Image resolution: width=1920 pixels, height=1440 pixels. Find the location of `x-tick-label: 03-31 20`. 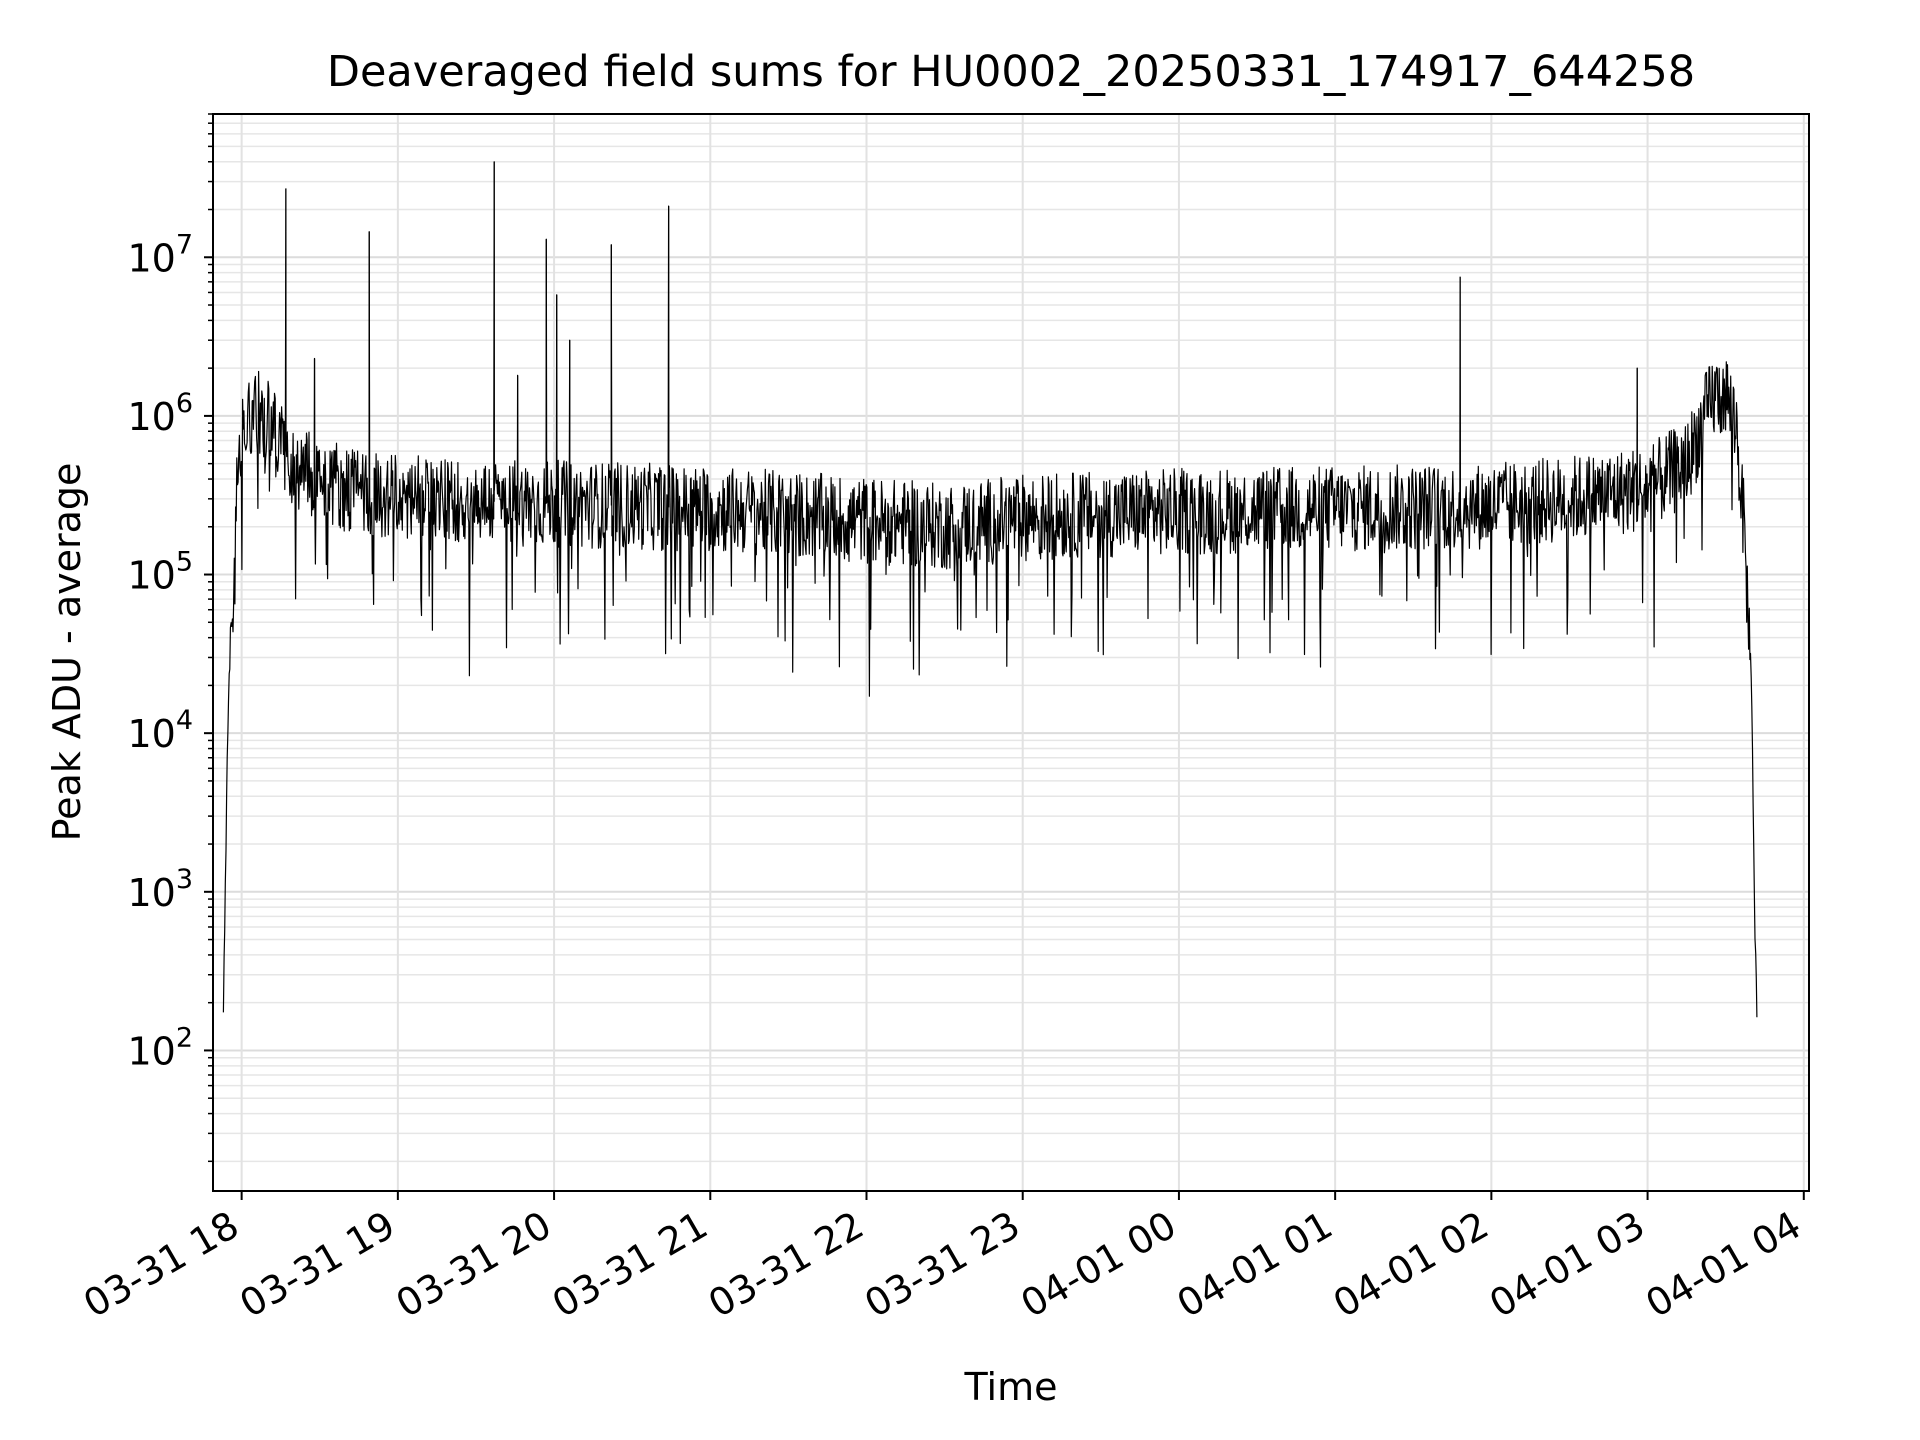

x-tick-label: 03-31 20 is located at coordinates (474, 1265).